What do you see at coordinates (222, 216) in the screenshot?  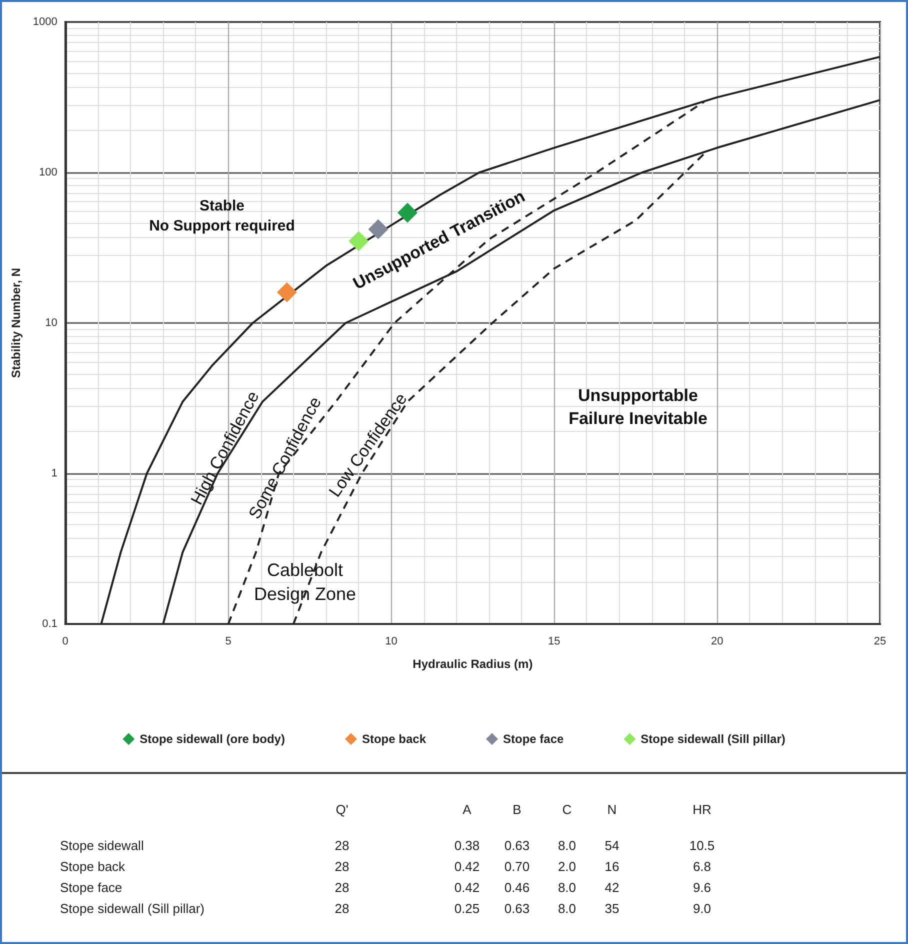 I see `annotation: Stable No Support required` at bounding box center [222, 216].